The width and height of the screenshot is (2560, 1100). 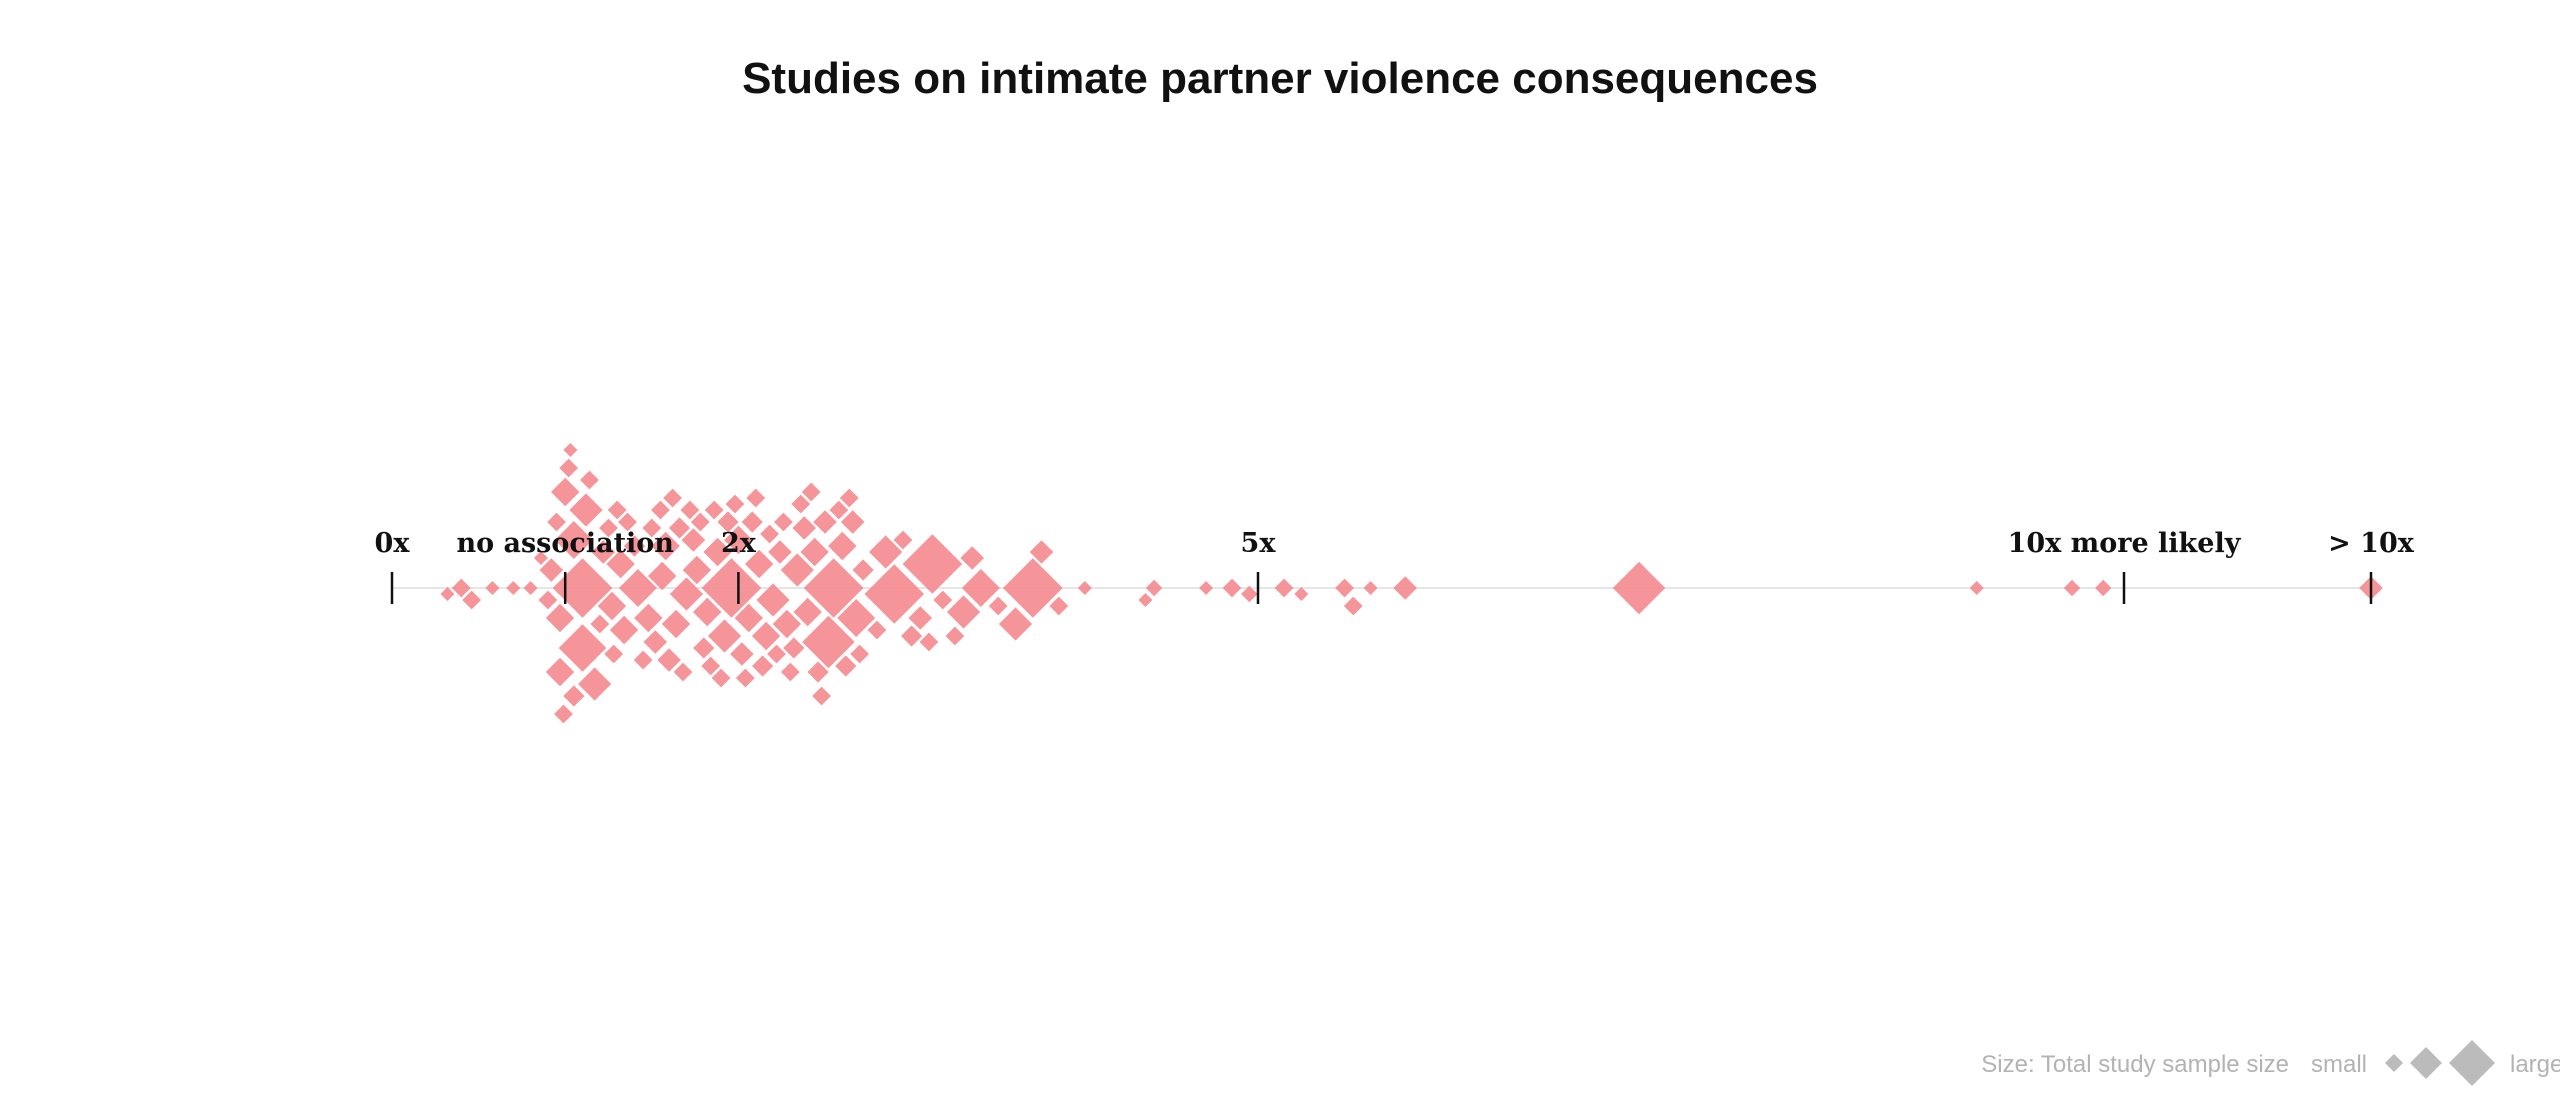 I want to click on legend-large-label: large, so click(x=2535, y=1064).